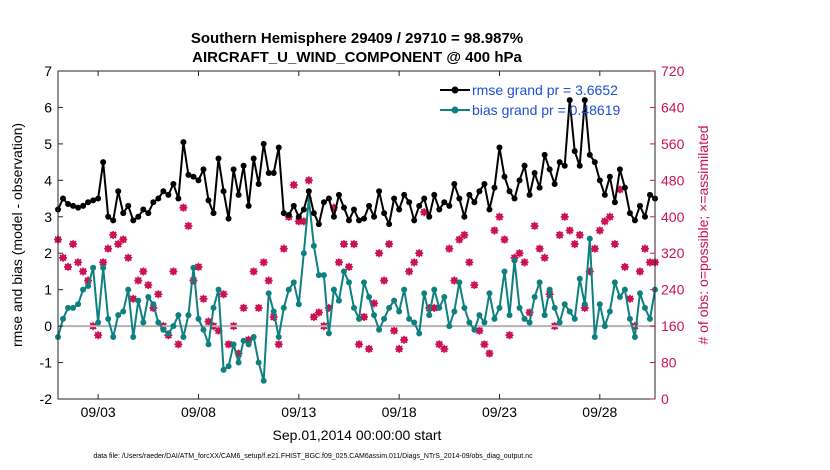 This screenshot has height=470, width=830. Describe the element at coordinates (198, 412) in the screenshot. I see `x-tick-label: 09/08` at that location.